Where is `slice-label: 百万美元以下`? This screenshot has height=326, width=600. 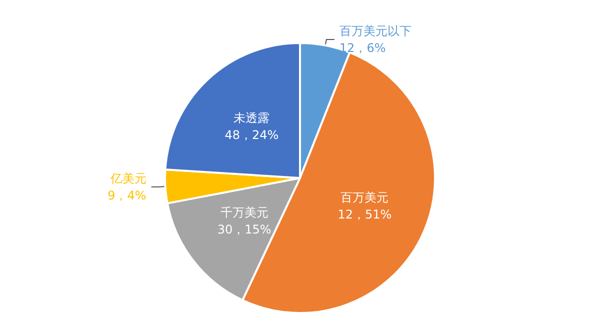 slice-label: 百万美元以下 is located at coordinates (375, 31).